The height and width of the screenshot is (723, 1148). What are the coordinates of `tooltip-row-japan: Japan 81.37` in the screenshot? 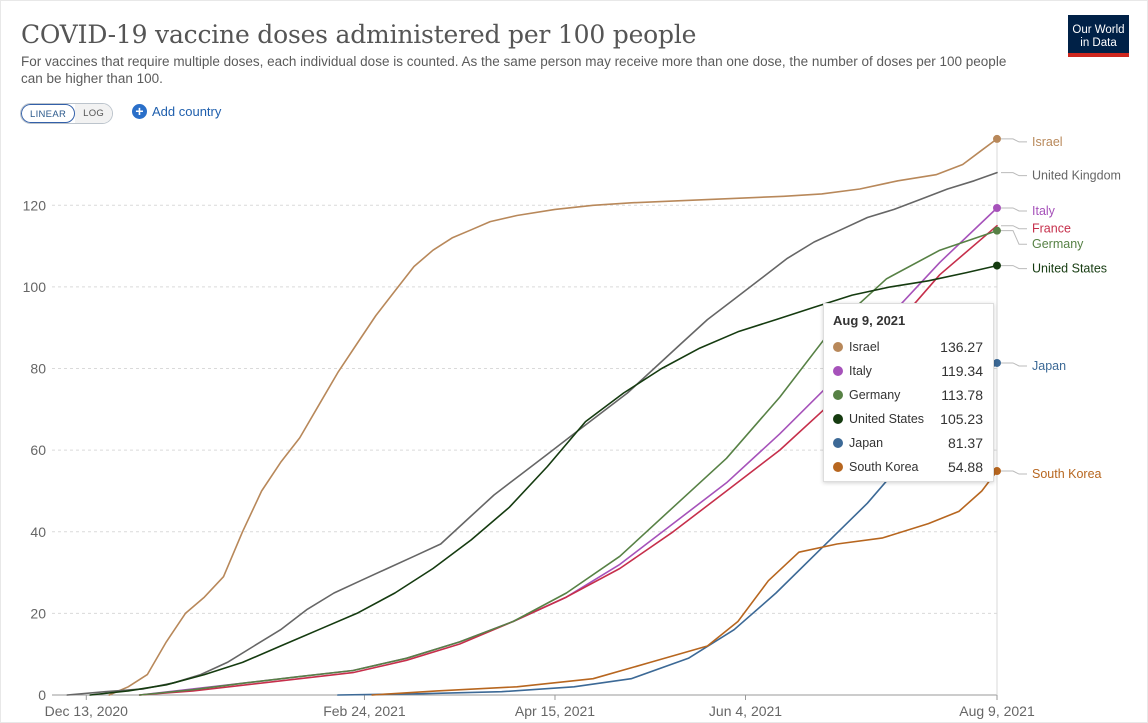 It's located at (908, 443).